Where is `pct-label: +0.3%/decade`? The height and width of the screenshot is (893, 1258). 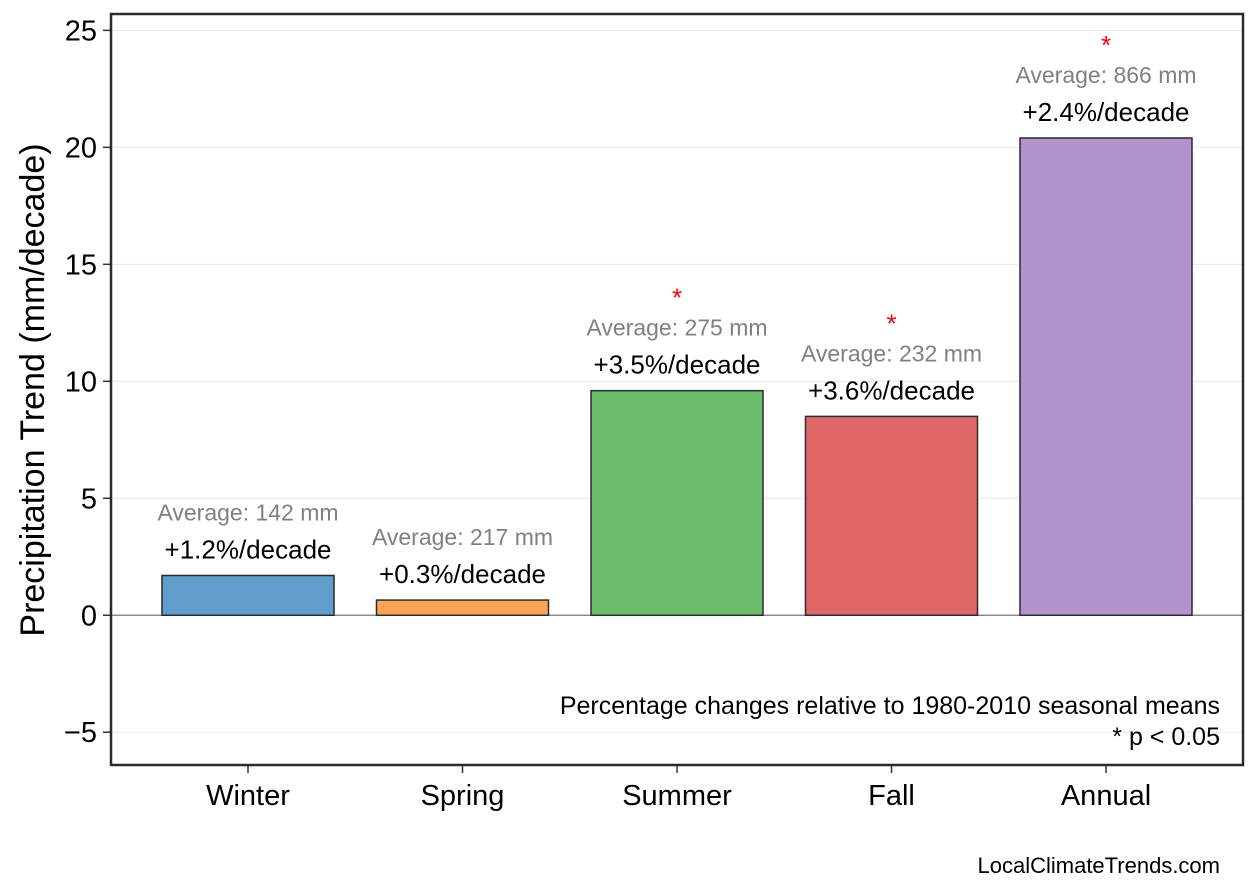
pct-label: +0.3%/decade is located at coordinates (462, 574).